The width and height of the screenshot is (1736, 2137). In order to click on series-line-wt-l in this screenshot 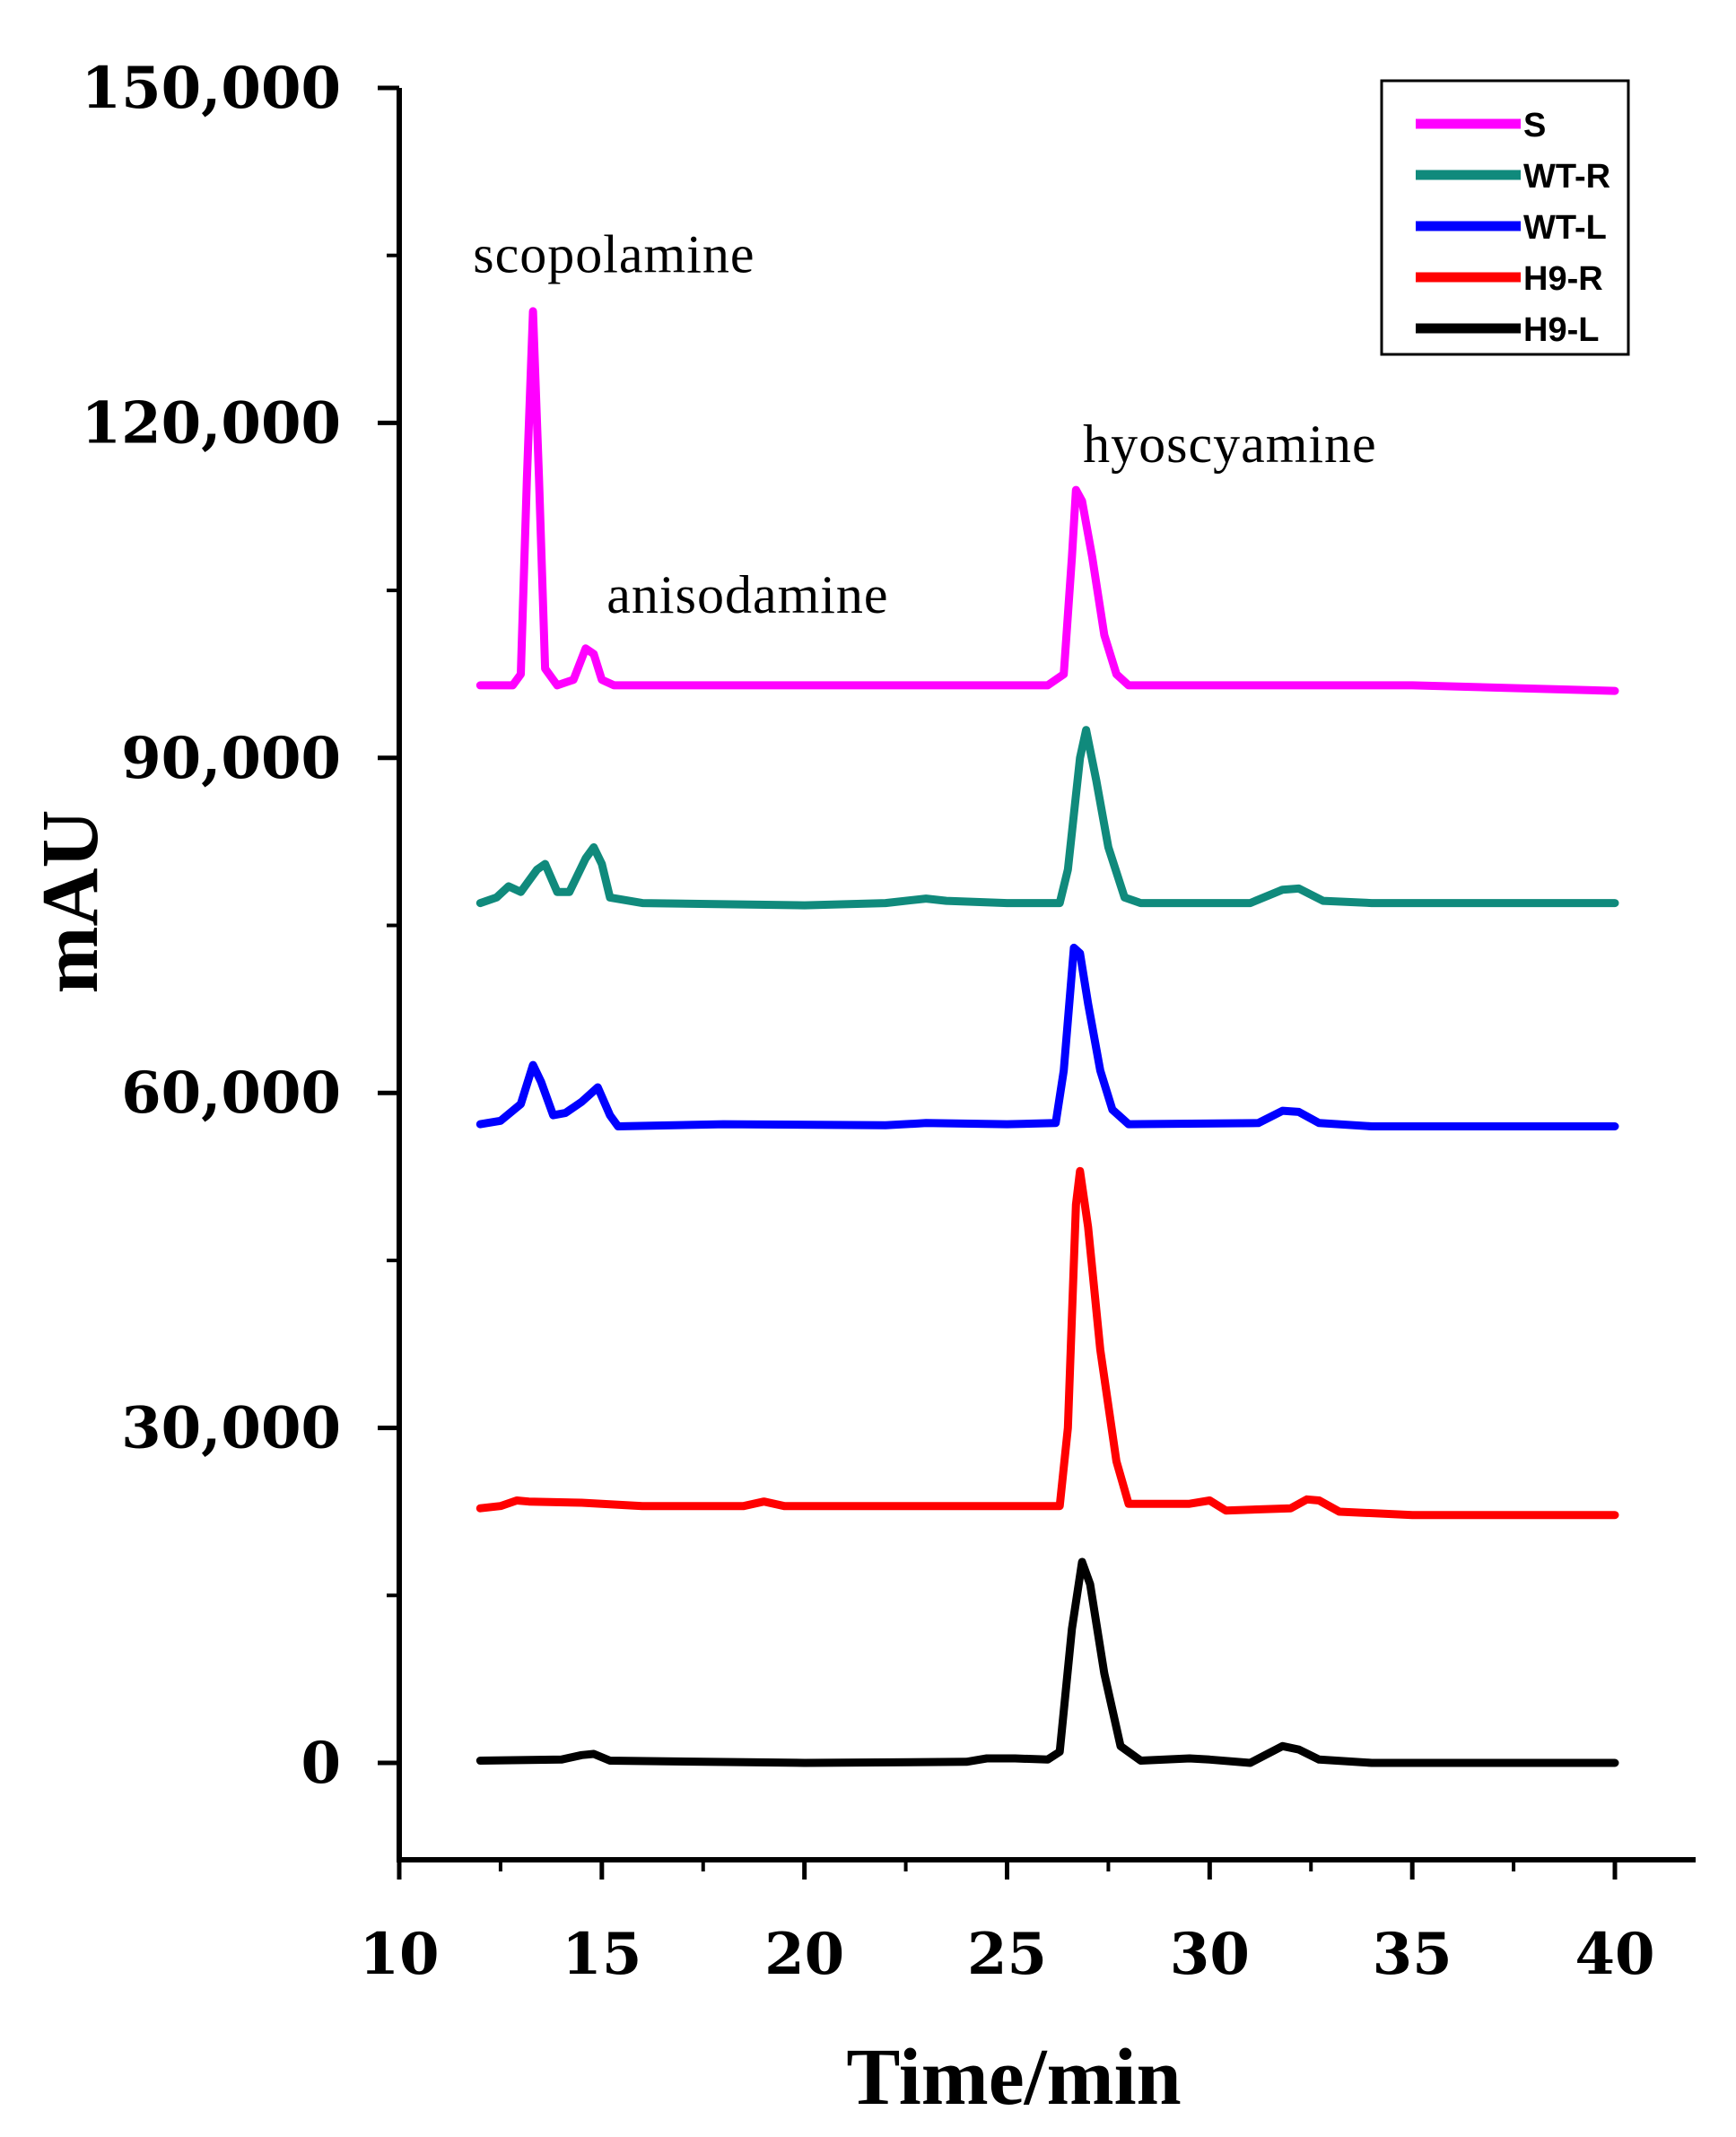, I will do `click(1047, 1036)`.